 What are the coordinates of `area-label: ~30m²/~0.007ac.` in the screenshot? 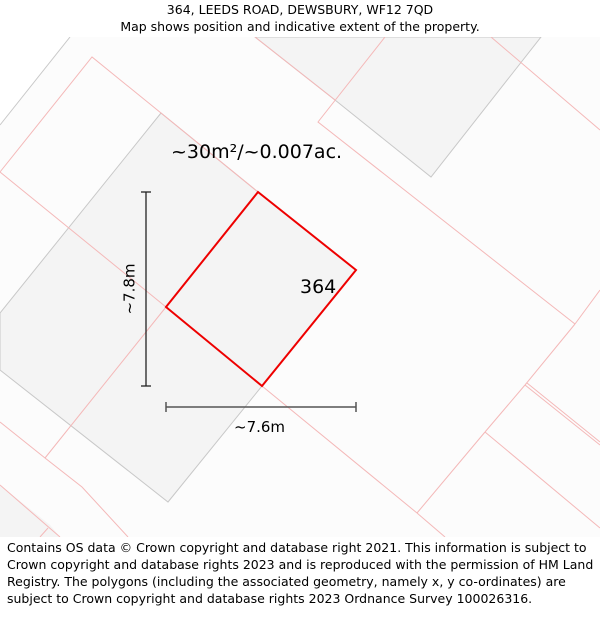 It's located at (257, 152).